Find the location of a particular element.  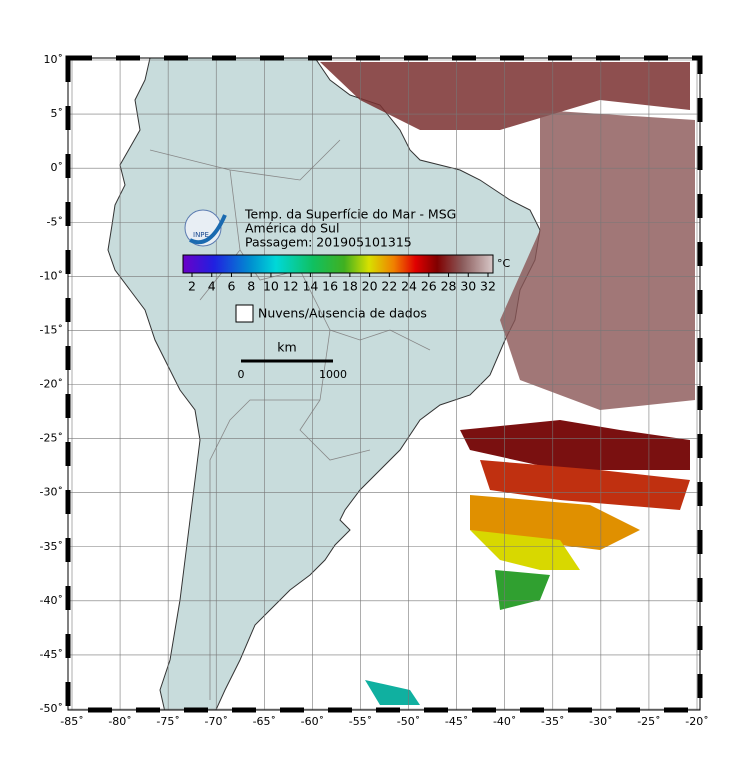

colorbar-unit: °C is located at coordinates (504, 263).